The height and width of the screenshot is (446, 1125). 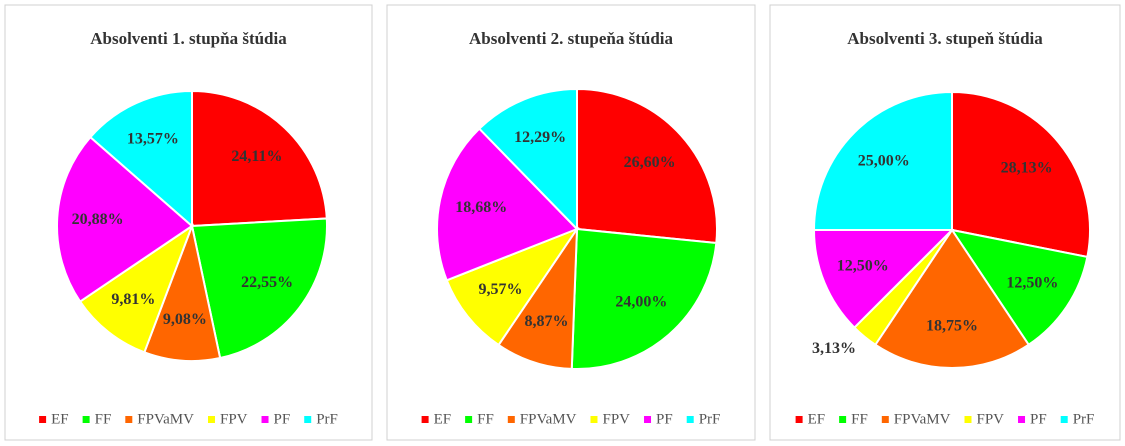 What do you see at coordinates (641, 302) in the screenshot?
I see `data-label: 24,00%` at bounding box center [641, 302].